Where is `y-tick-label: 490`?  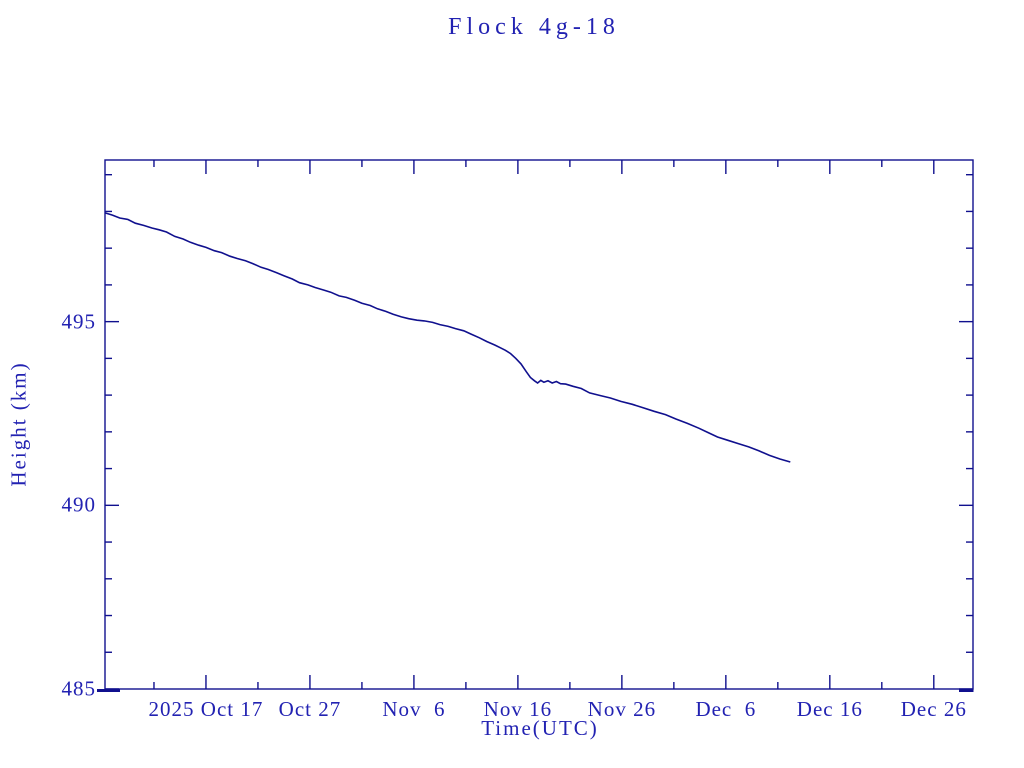 y-tick-label: 490 is located at coordinates (78, 504).